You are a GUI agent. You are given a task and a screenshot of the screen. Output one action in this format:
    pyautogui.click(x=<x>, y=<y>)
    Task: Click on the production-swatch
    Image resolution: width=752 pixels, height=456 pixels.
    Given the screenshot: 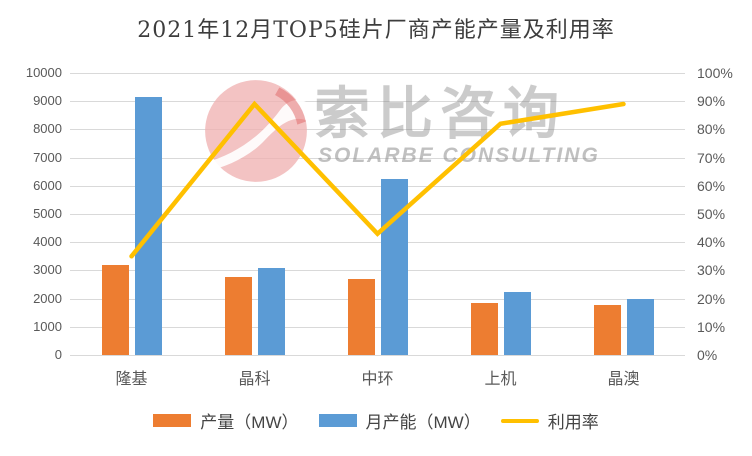 What is the action you would take?
    pyautogui.click(x=172, y=420)
    